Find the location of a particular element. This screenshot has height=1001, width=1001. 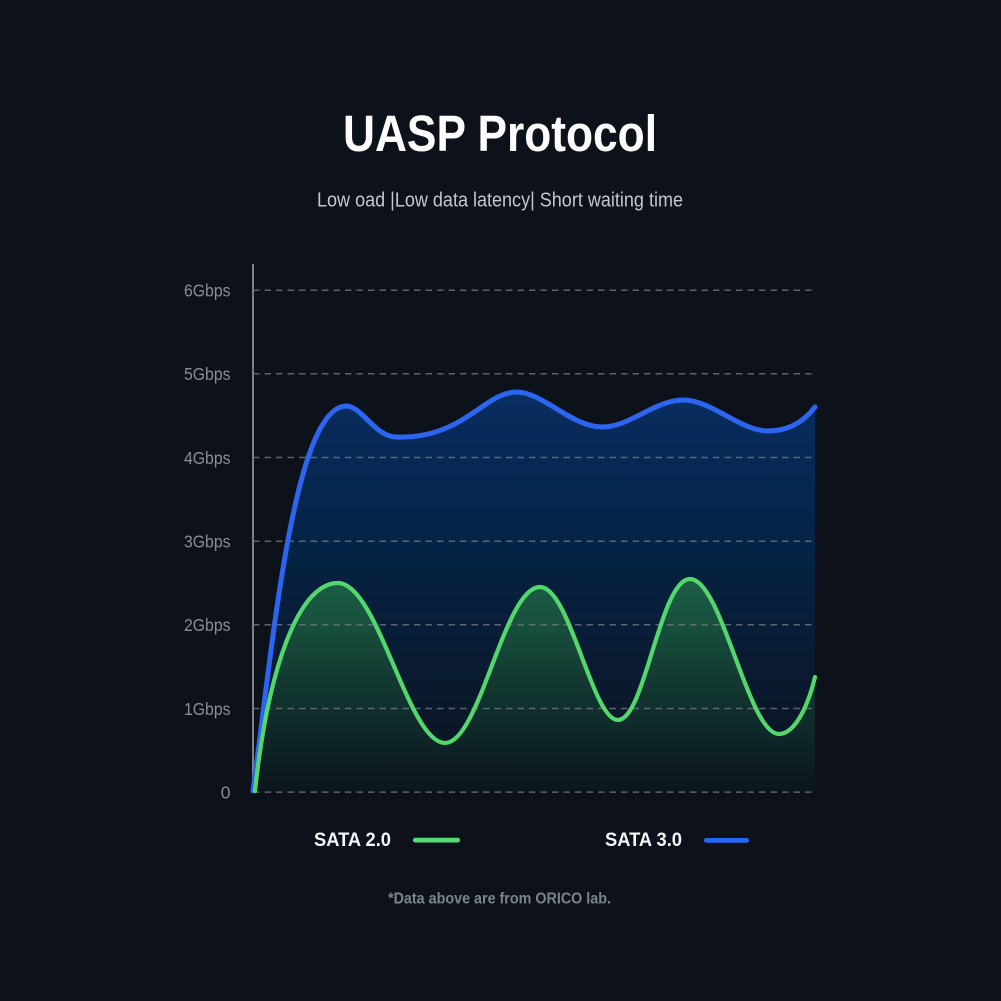

svg-text:*Data above are from ORICO lab: *Data above are from ORICO lab. is located at coordinates (499, 899).